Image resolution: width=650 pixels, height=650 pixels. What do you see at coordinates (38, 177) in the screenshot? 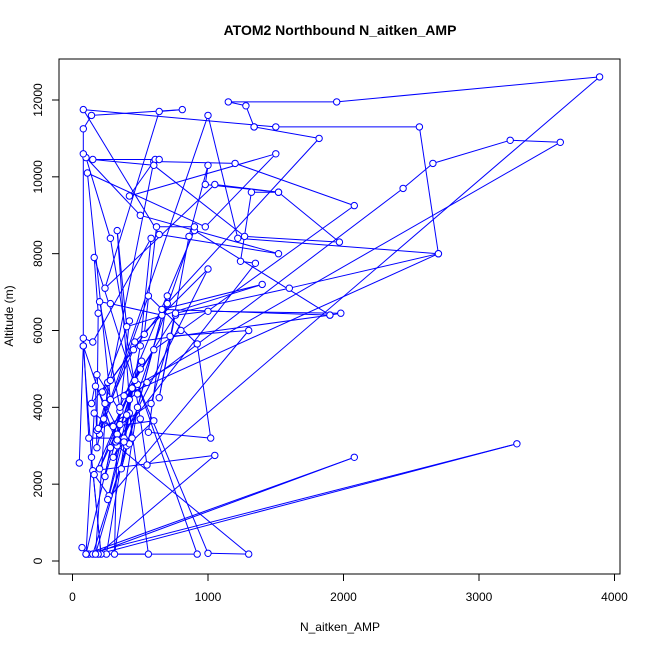
I see `y-tick-label: 10000` at bounding box center [38, 177].